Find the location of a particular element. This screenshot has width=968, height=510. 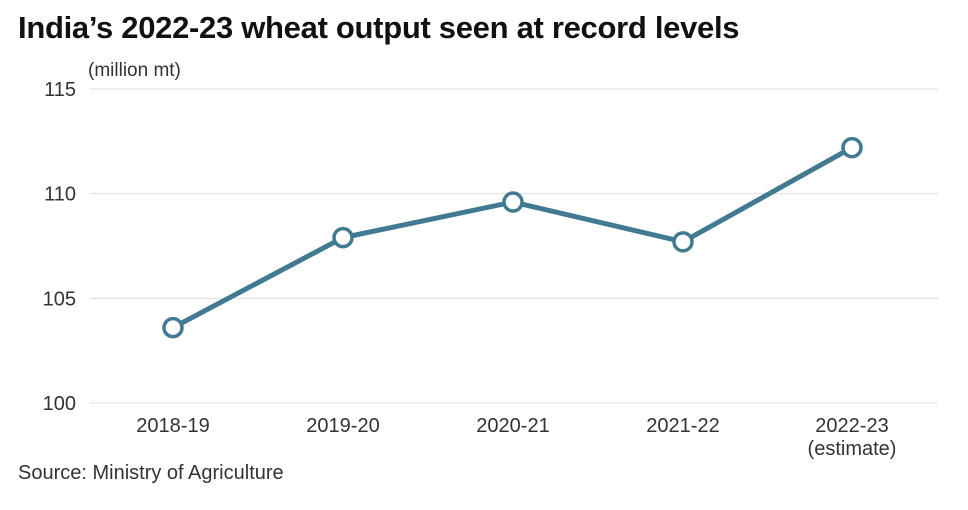

y-tick-label: 105 is located at coordinates (59, 299).